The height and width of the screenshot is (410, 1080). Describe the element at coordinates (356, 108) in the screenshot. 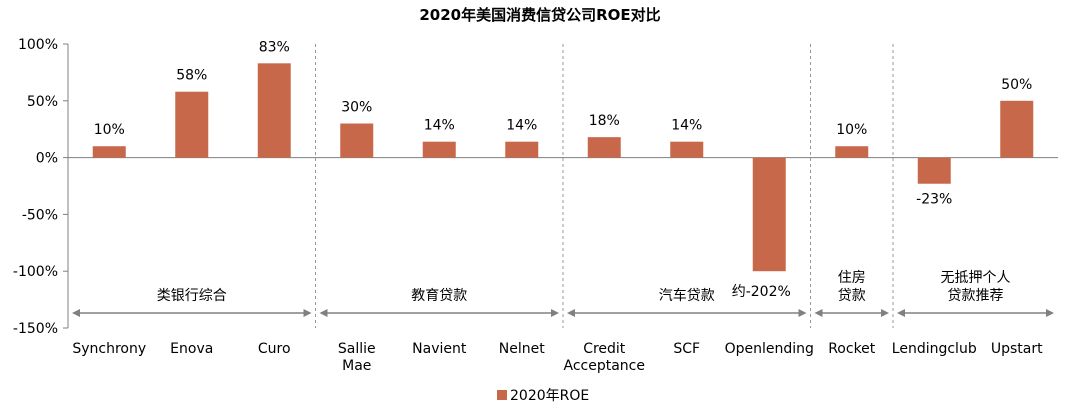

I see `data-label: 30%` at that location.